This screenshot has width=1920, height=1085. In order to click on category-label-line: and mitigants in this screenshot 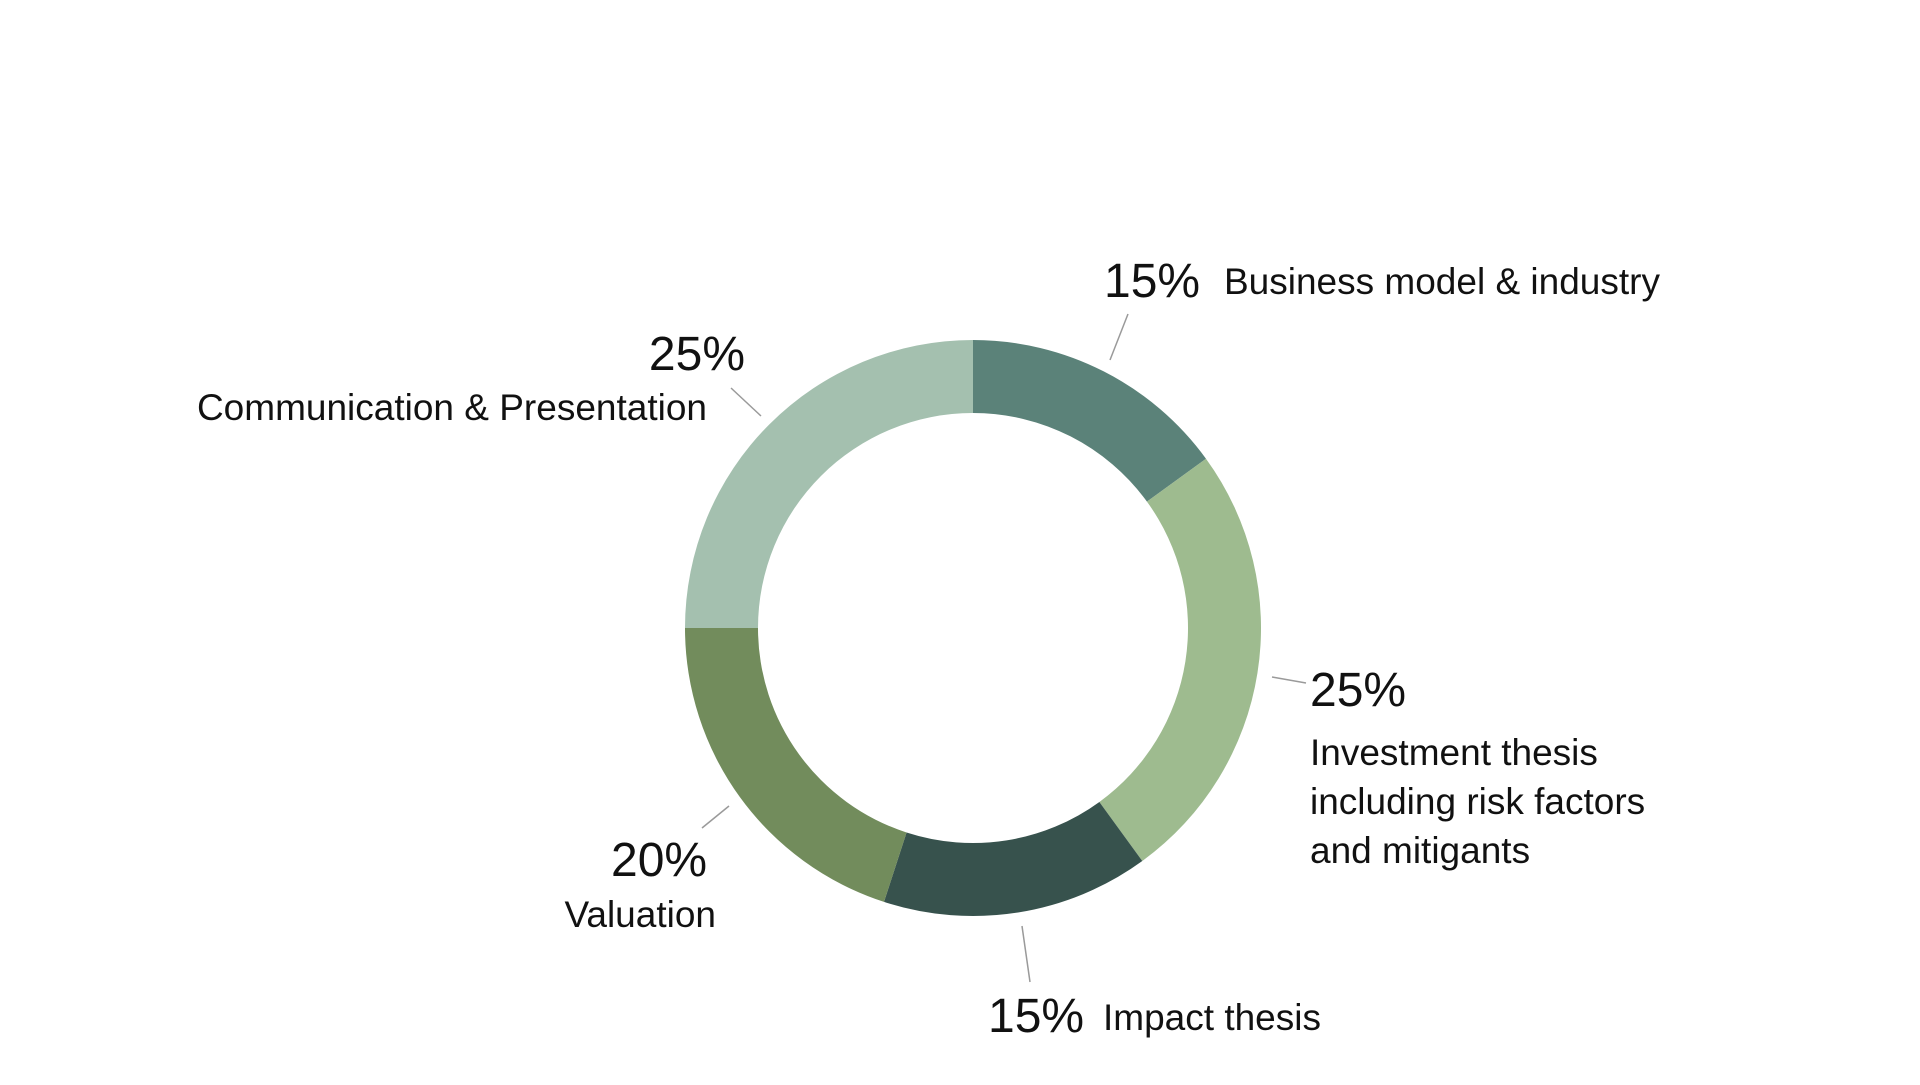, I will do `click(1420, 850)`.